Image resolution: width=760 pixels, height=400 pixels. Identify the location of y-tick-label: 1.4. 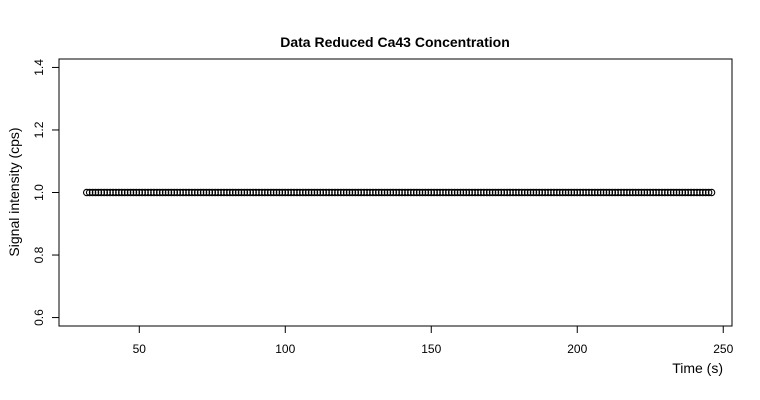
(39, 67).